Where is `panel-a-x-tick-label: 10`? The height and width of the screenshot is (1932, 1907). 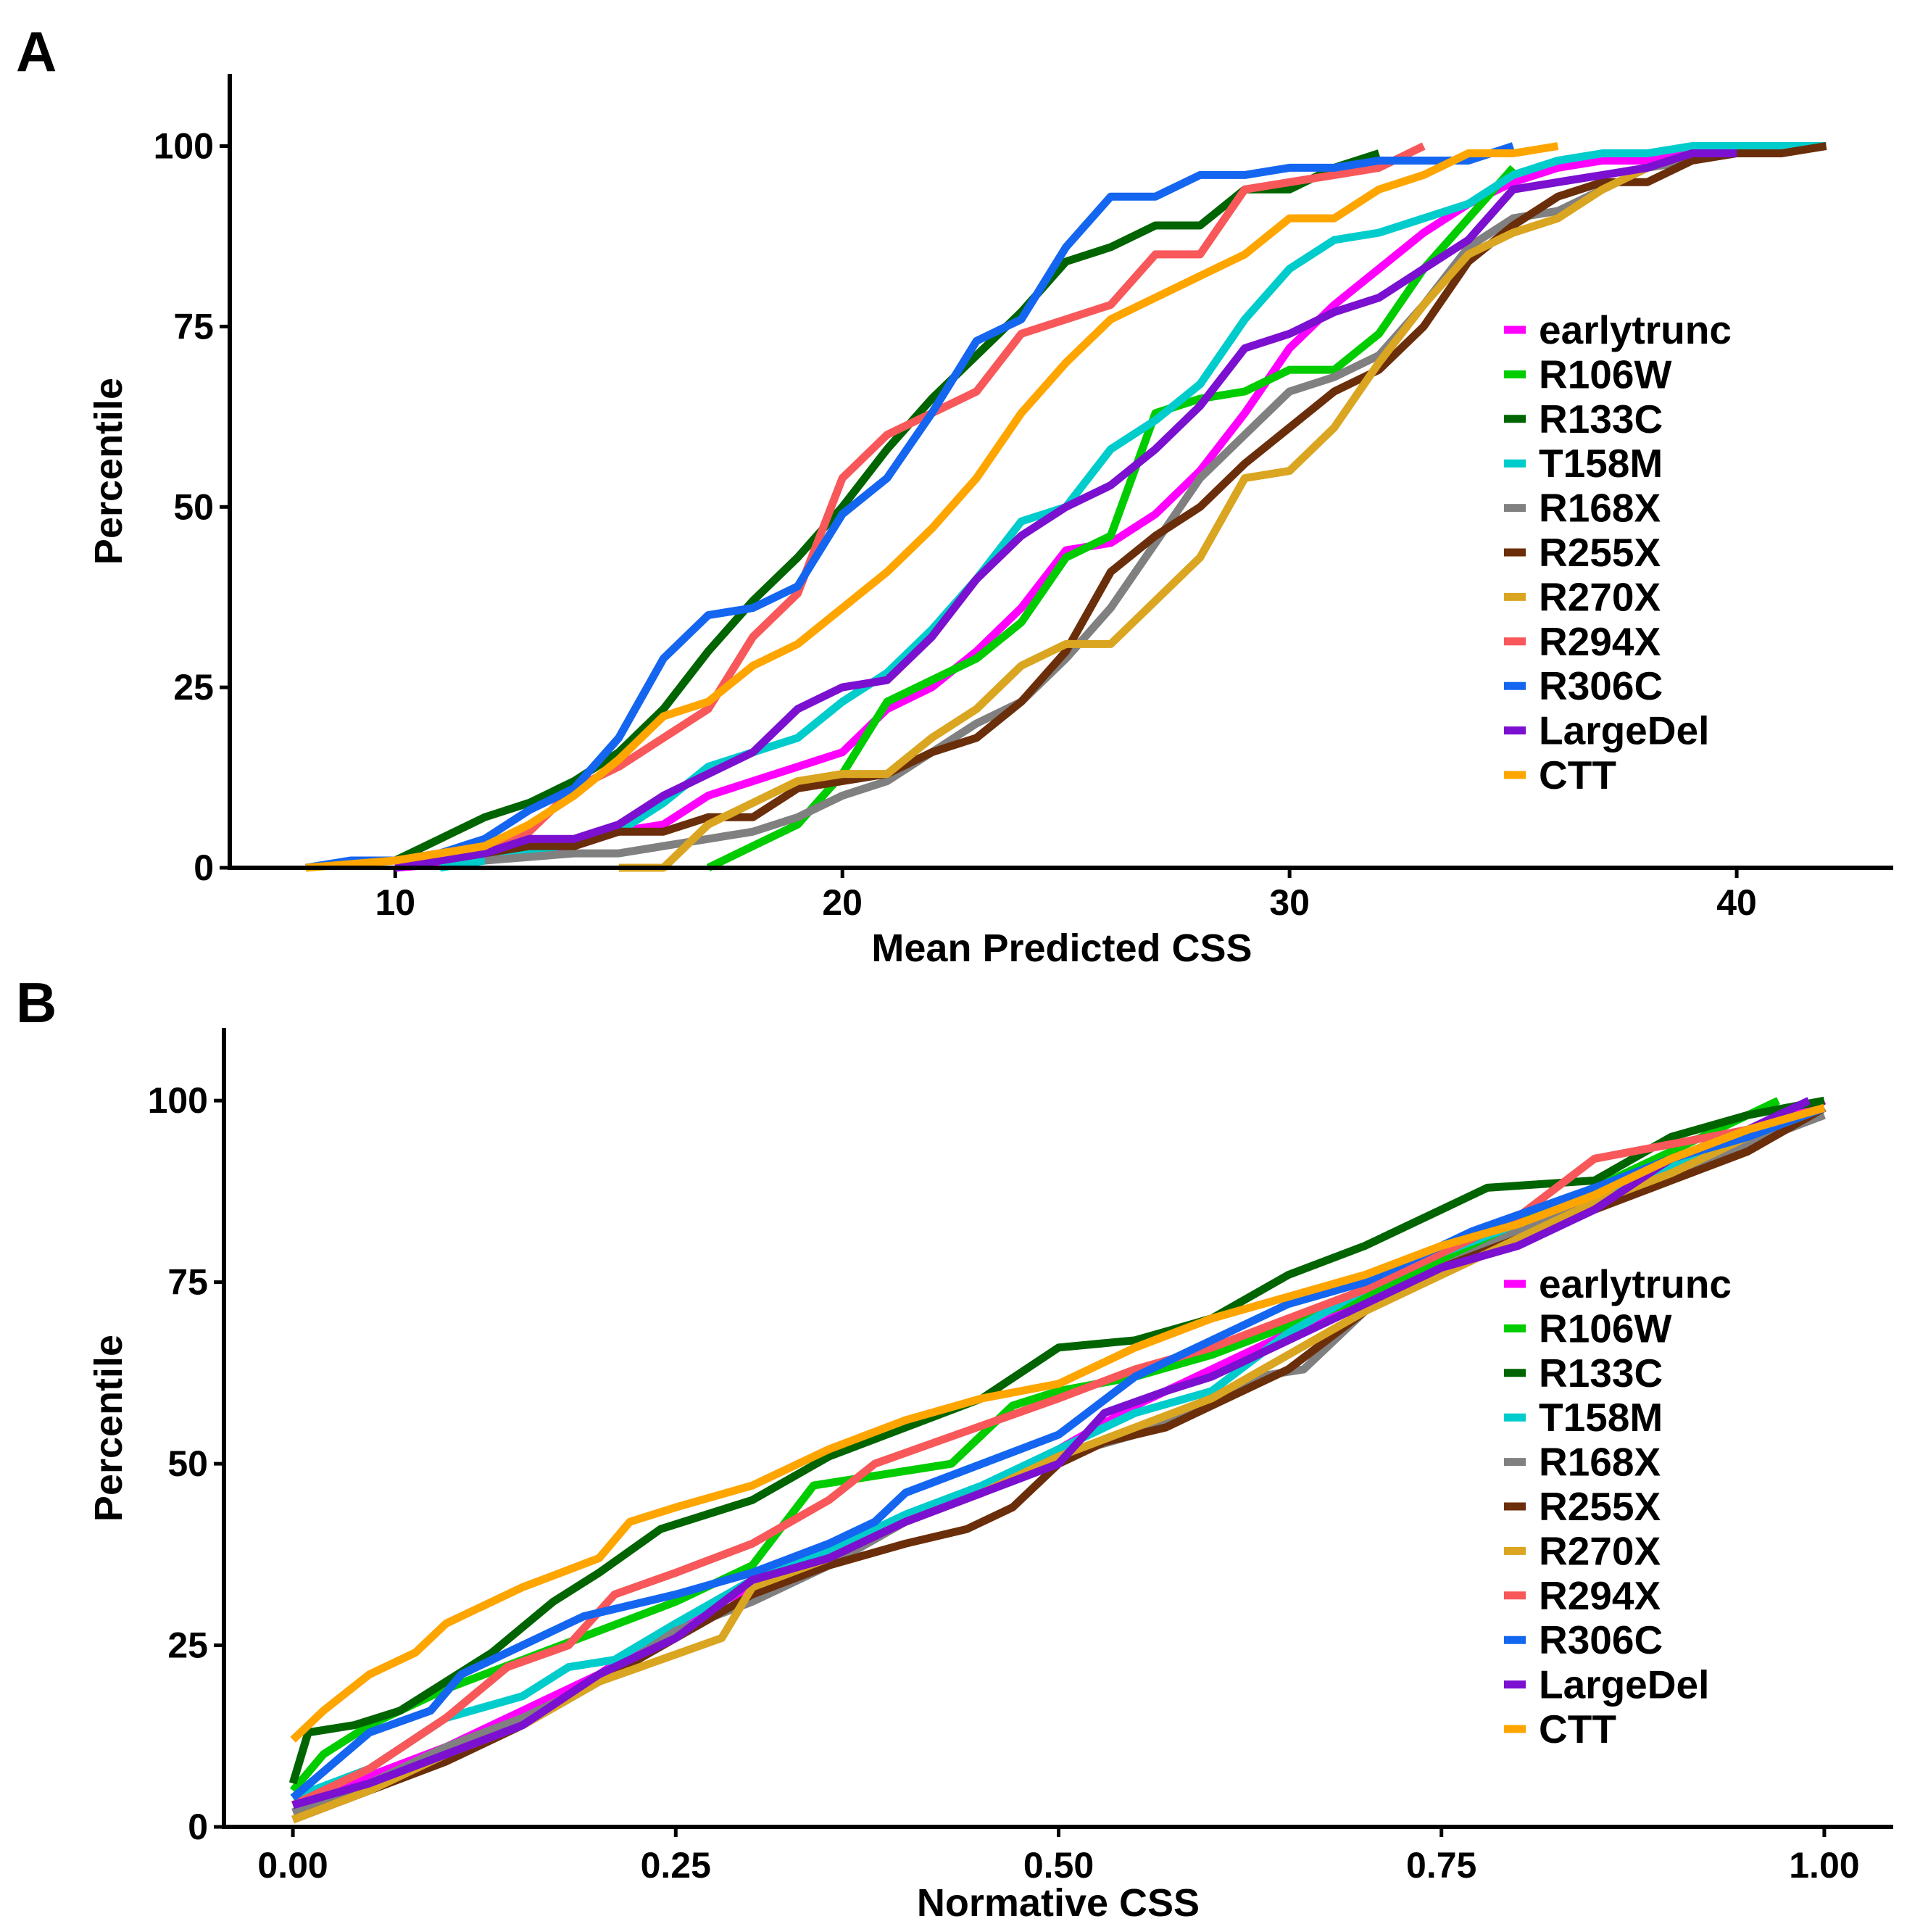
panel-a-x-tick-label: 10 is located at coordinates (395, 902).